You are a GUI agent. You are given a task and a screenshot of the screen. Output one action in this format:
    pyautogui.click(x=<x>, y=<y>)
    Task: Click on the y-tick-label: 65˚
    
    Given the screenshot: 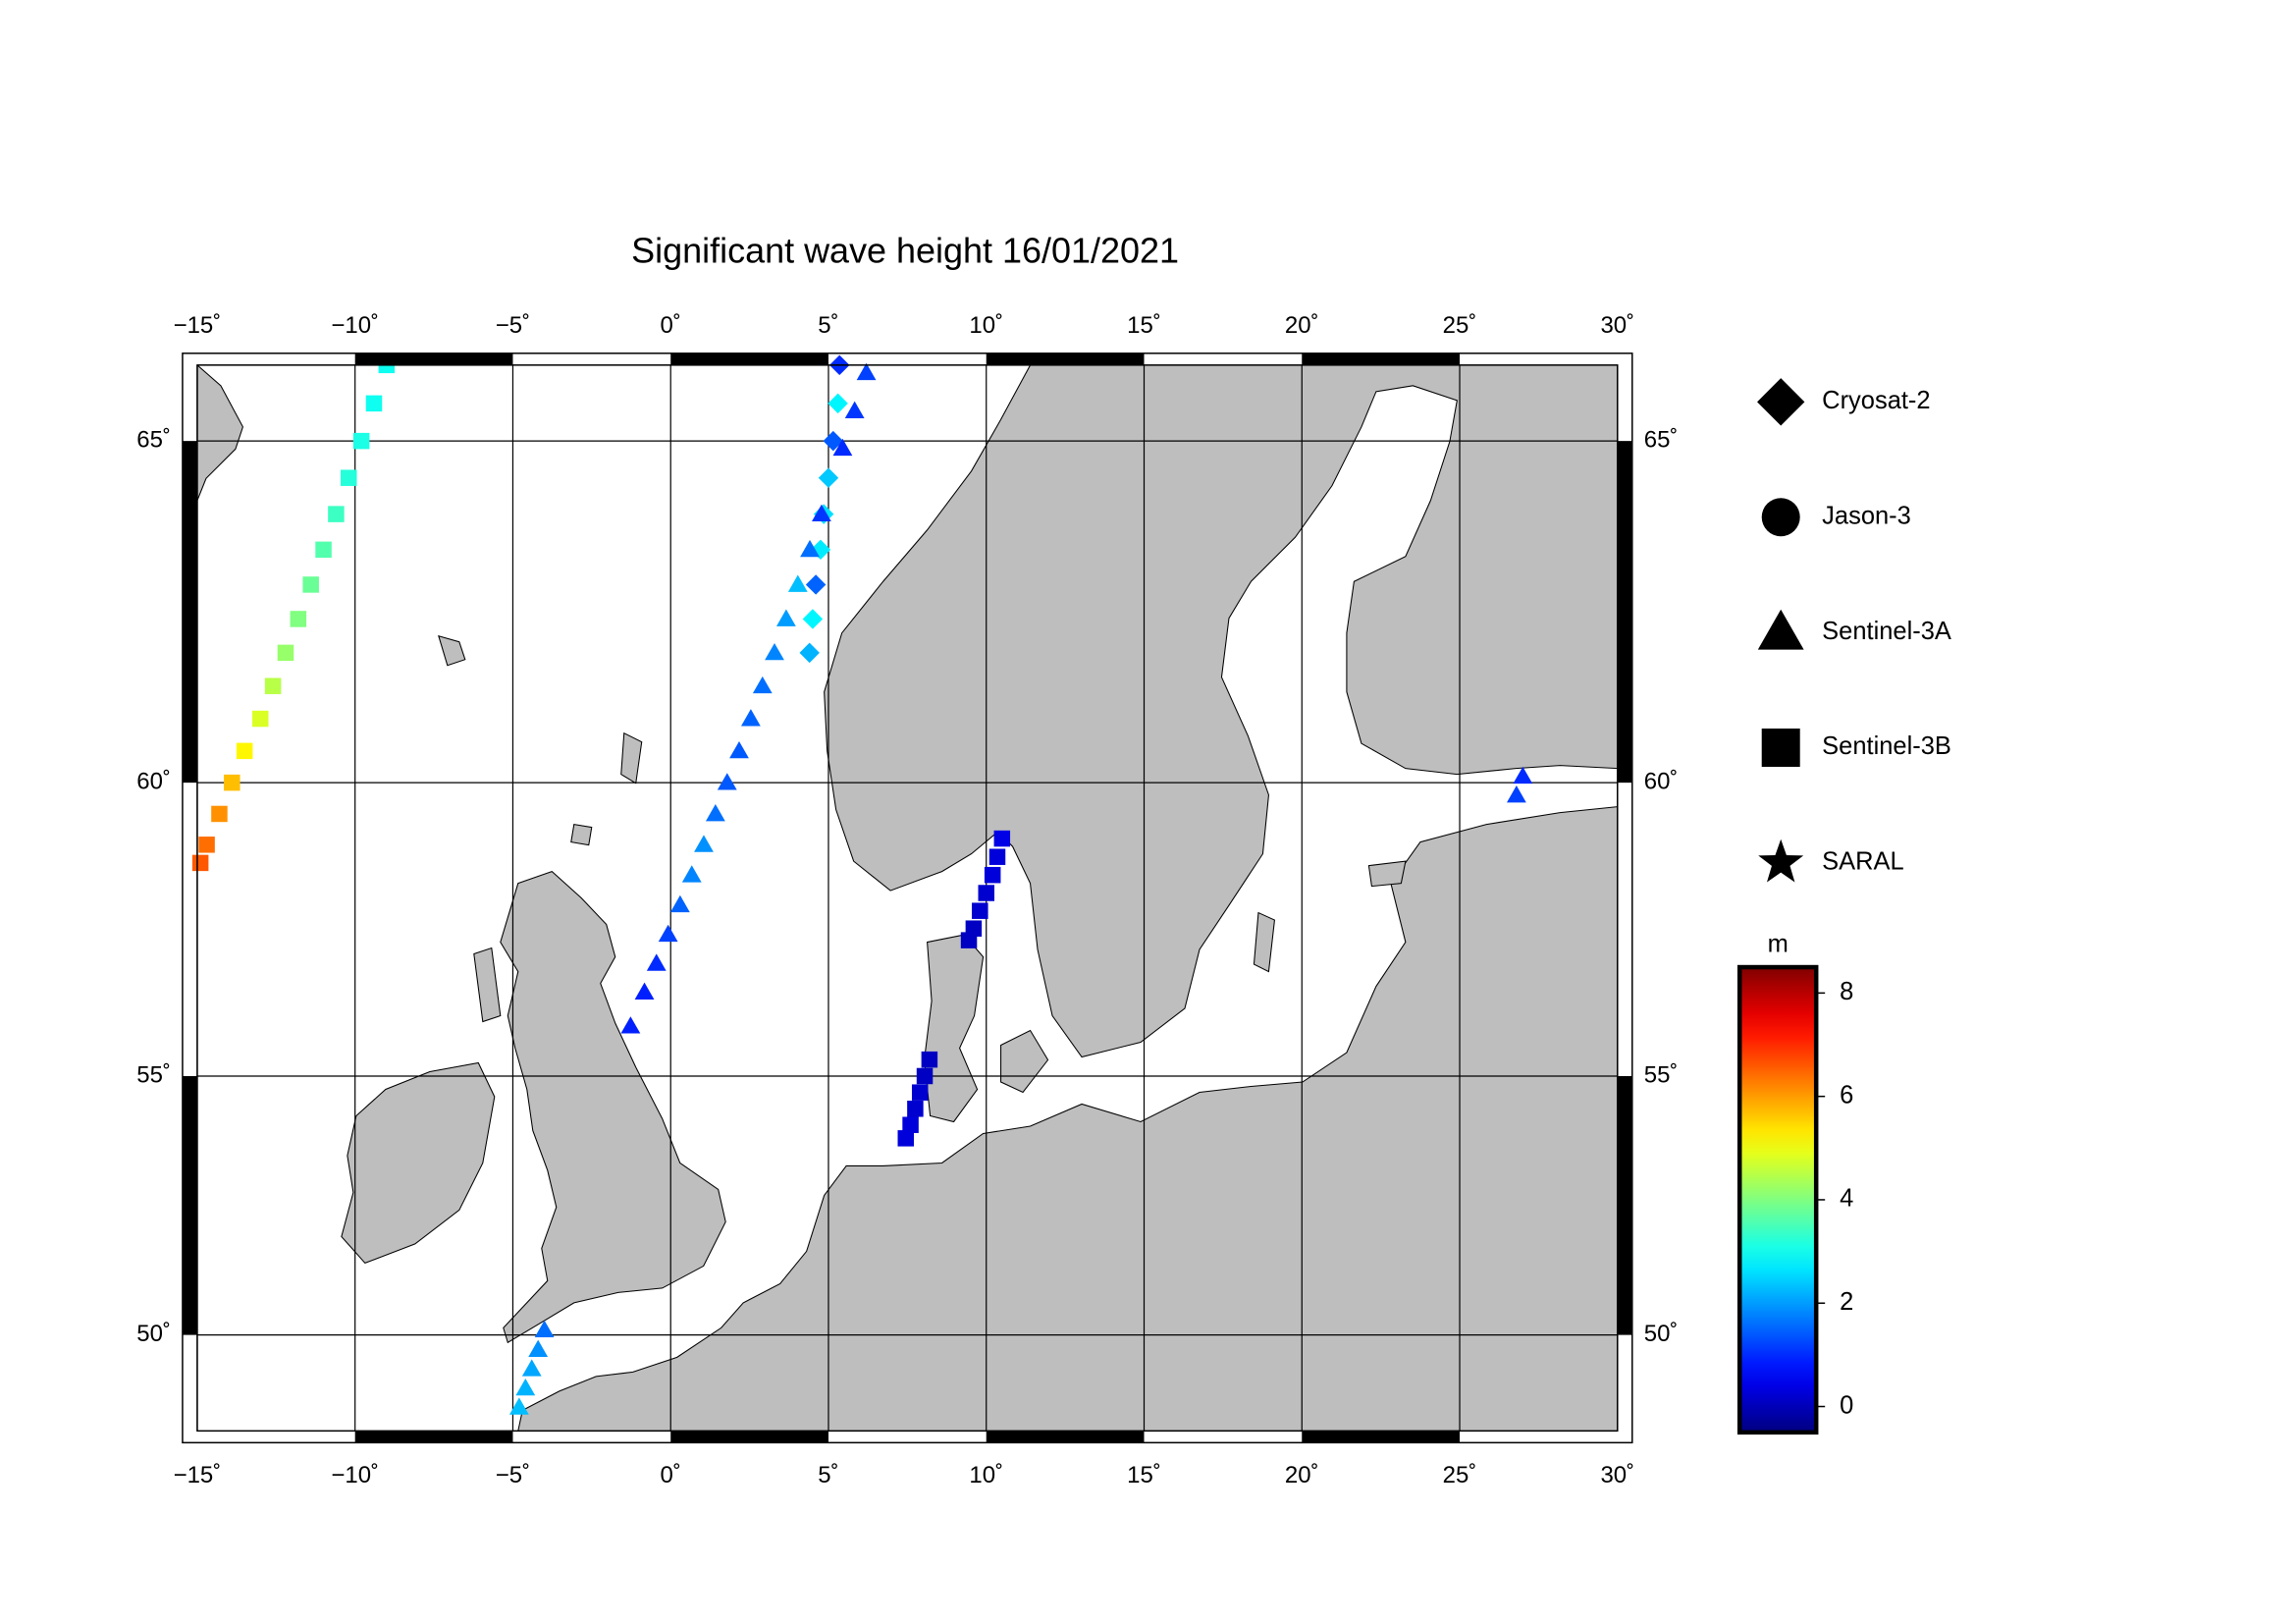 What is the action you would take?
    pyautogui.click(x=153, y=439)
    